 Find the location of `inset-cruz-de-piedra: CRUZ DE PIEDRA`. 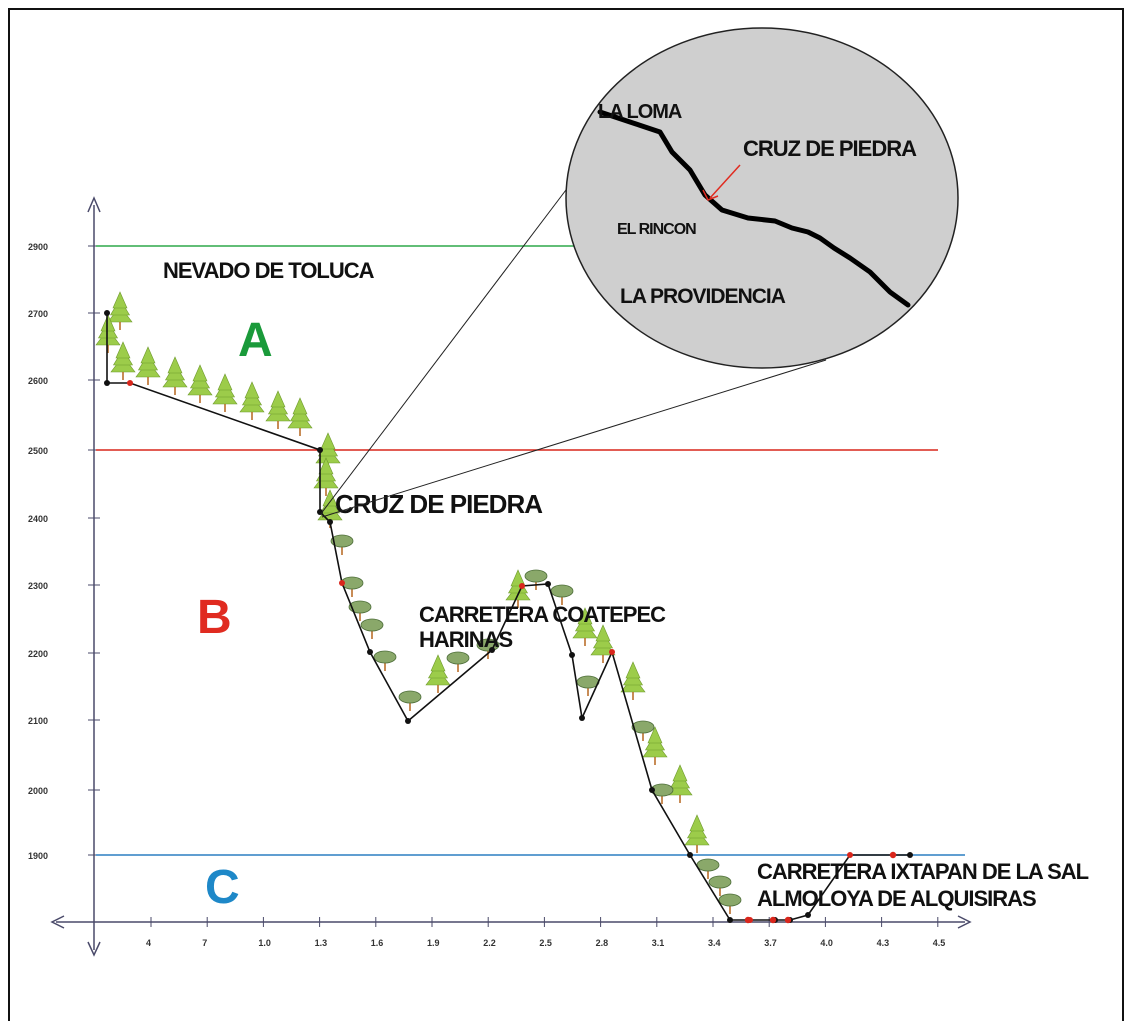

inset-cruz-de-piedra: CRUZ DE PIEDRA is located at coordinates (830, 148).